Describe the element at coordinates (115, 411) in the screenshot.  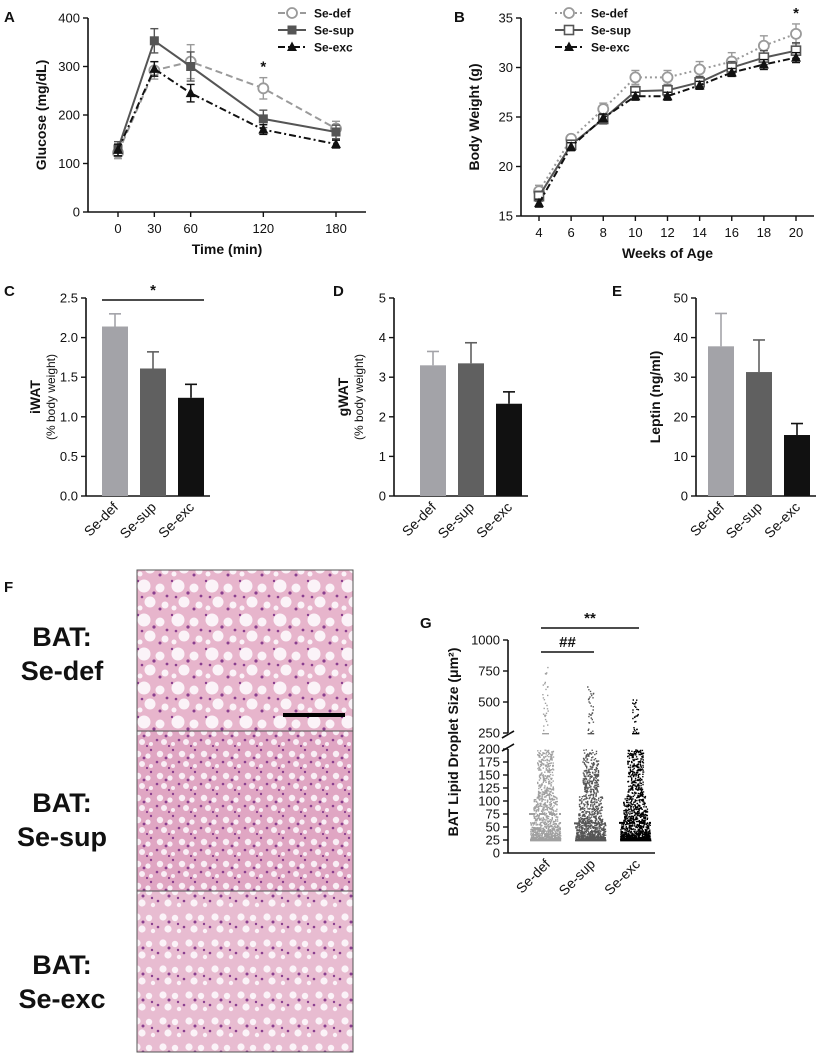
I see `bar-se-def` at that location.